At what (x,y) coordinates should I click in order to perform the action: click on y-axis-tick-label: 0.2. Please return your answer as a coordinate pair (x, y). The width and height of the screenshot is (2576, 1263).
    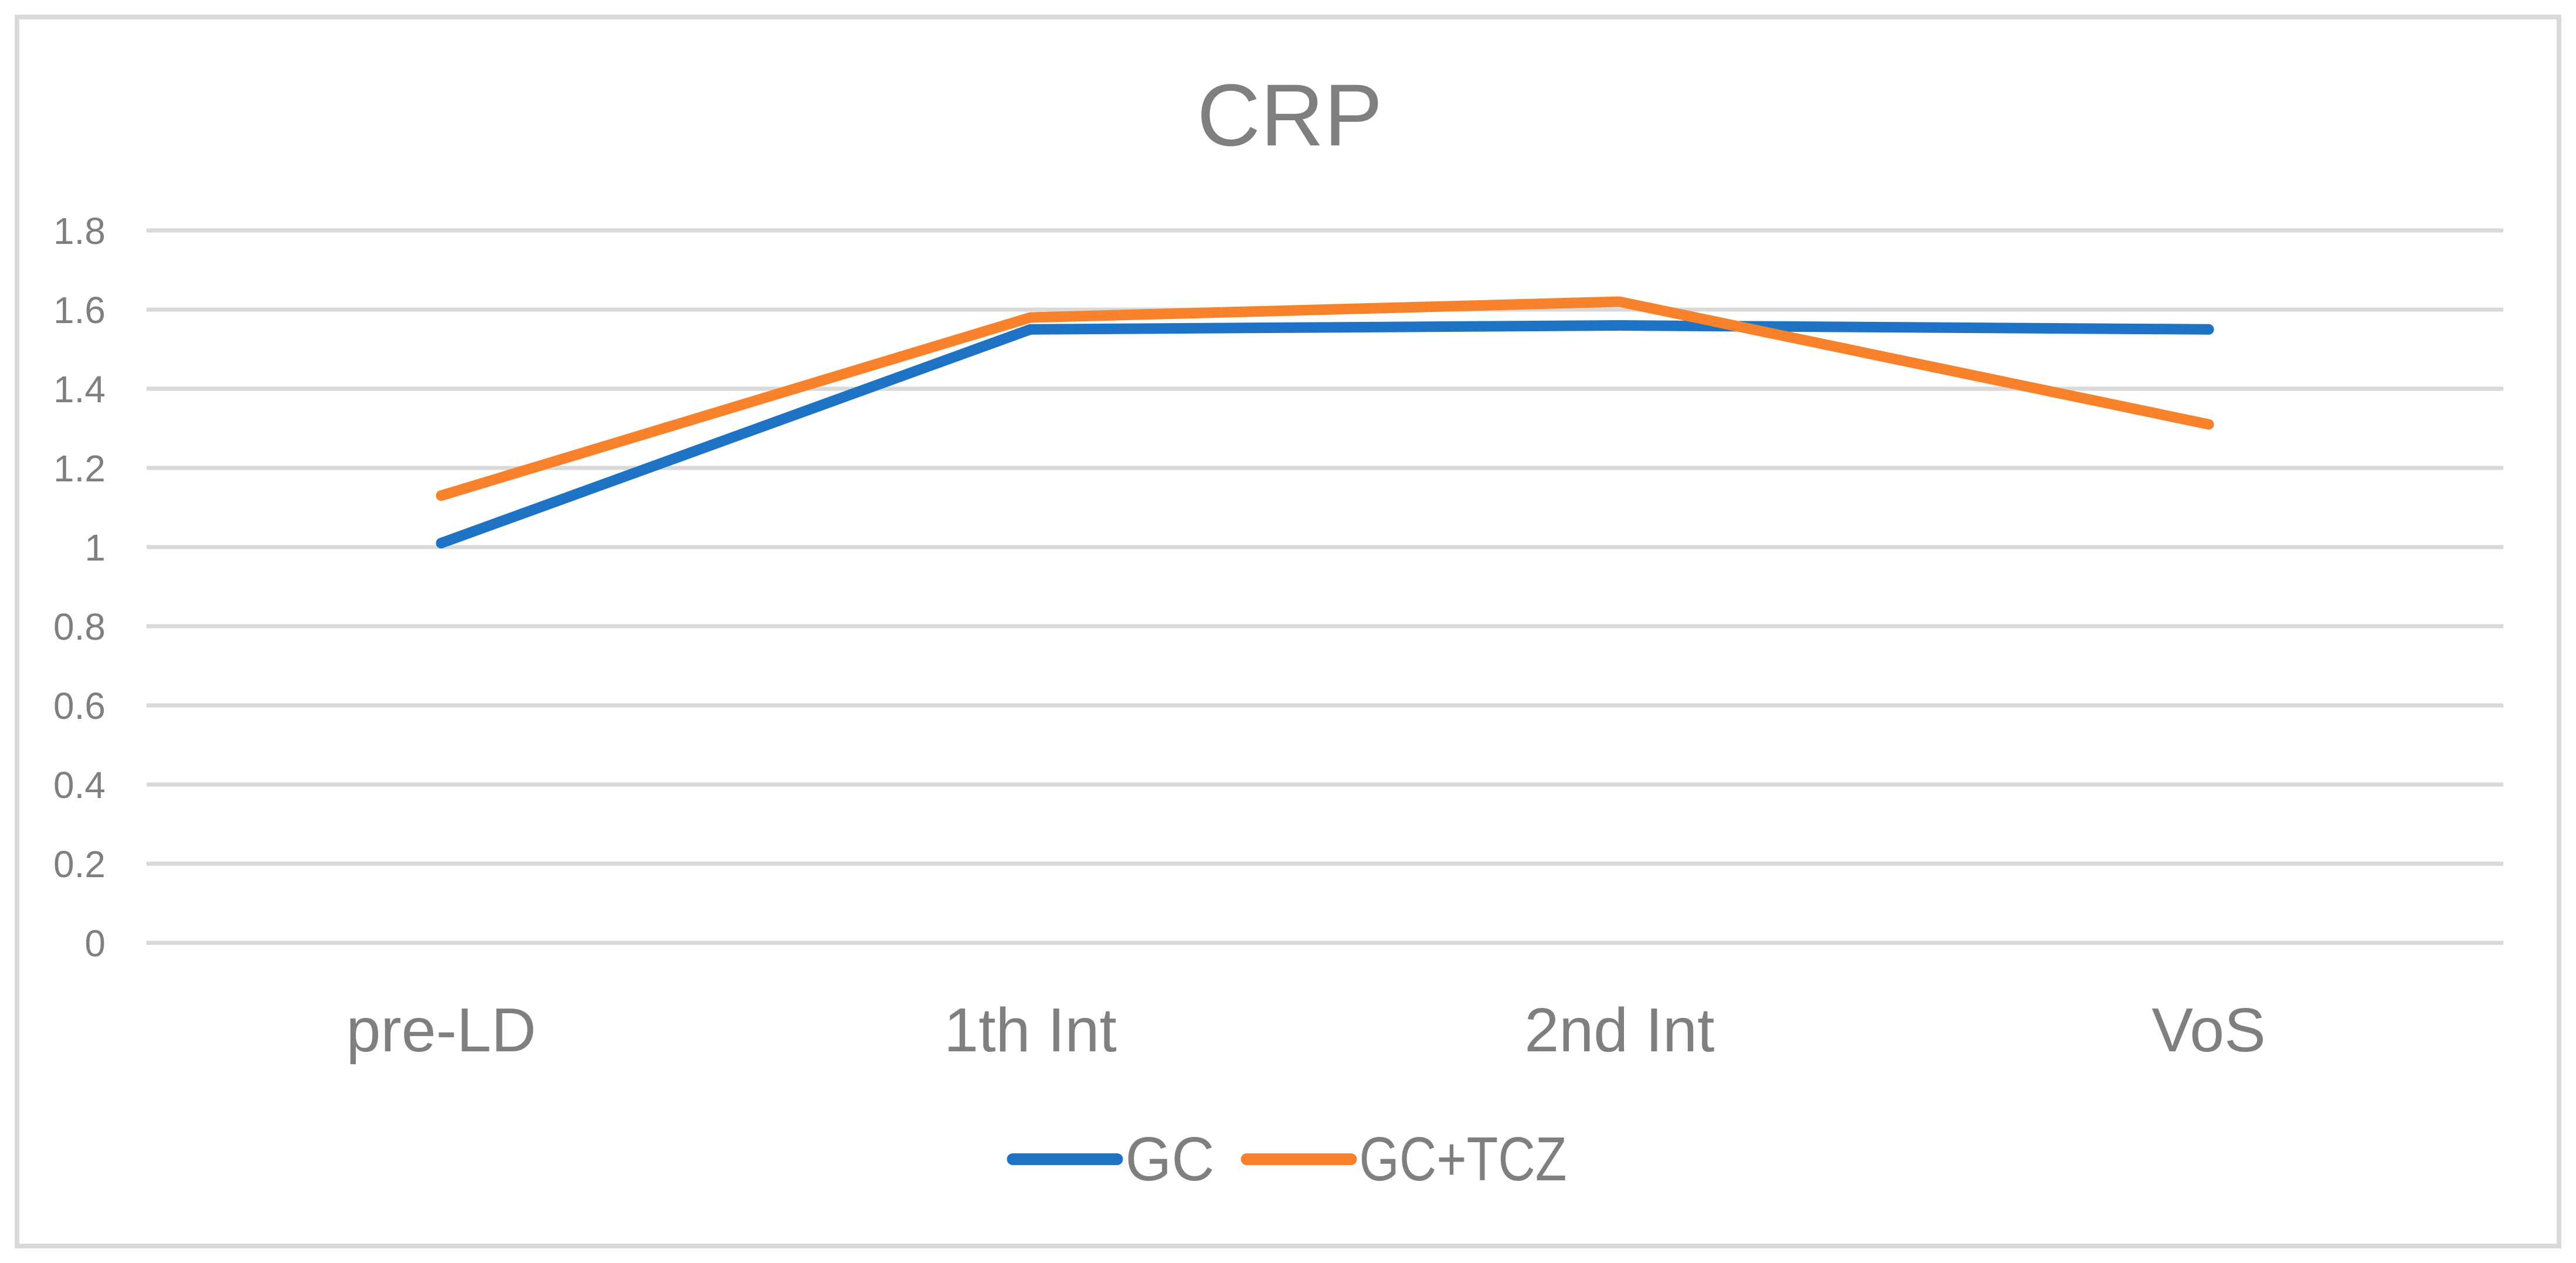
    Looking at the image, I should click on (79, 864).